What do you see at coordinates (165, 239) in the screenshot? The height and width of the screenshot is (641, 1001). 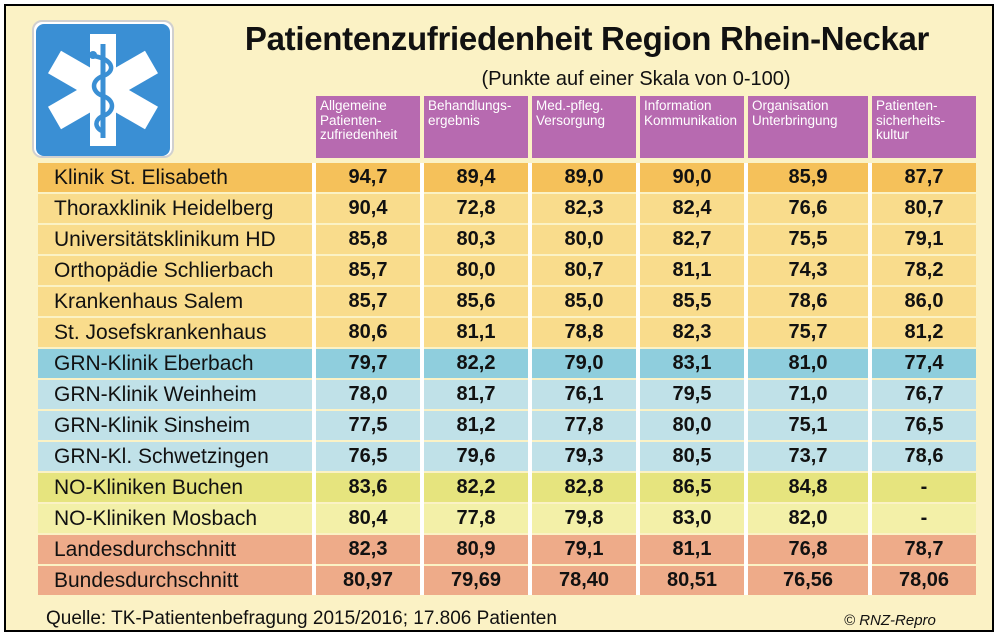 I see `row-label: Universitätsklinikum HD` at bounding box center [165, 239].